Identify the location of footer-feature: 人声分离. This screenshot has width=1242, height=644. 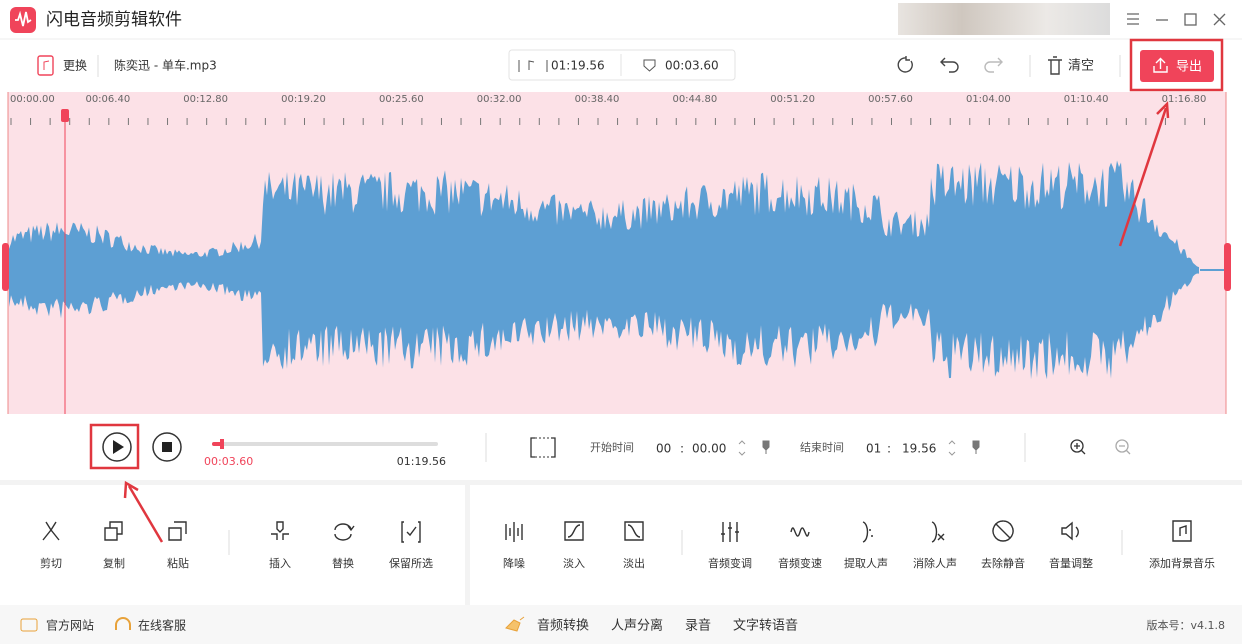
(637, 626).